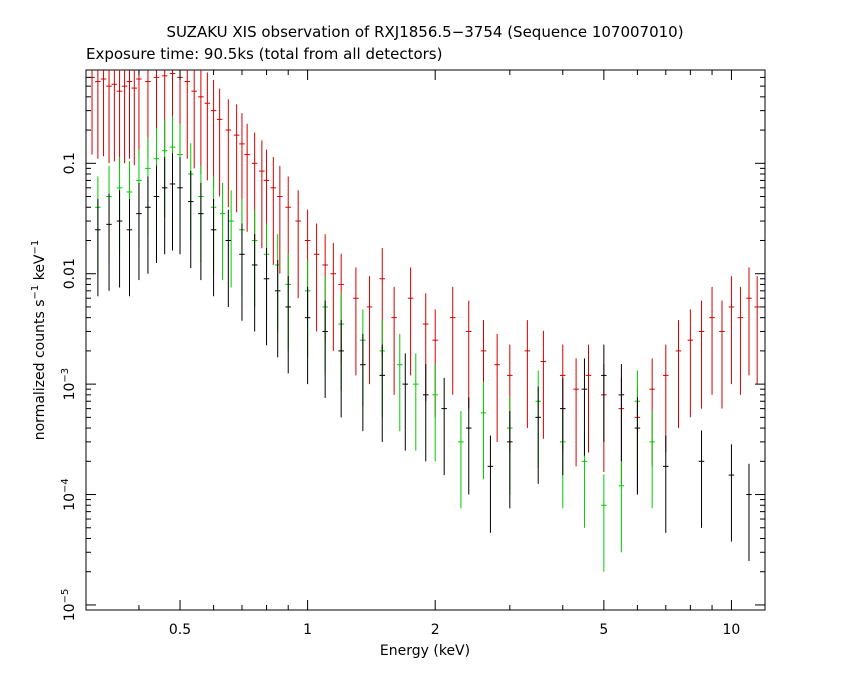 This screenshot has width=850, height=680. I want to click on y-tick-label: 0.1, so click(70, 163).